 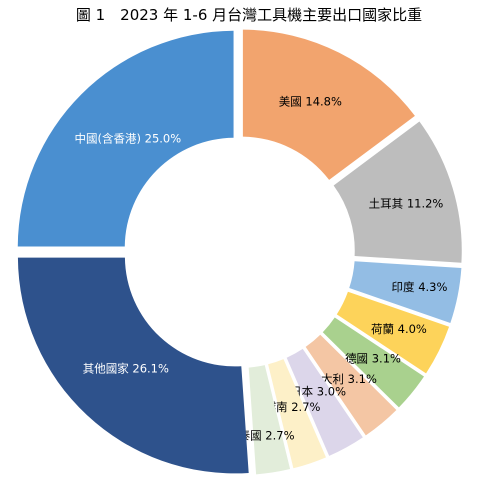 What do you see at coordinates (406, 204) in the screenshot?
I see `slice-label-3: 土耳其 11.2%` at bounding box center [406, 204].